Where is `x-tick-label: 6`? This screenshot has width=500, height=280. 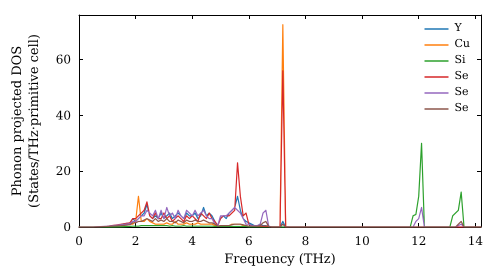
x-tick-label: 6 is located at coordinates (249, 241).